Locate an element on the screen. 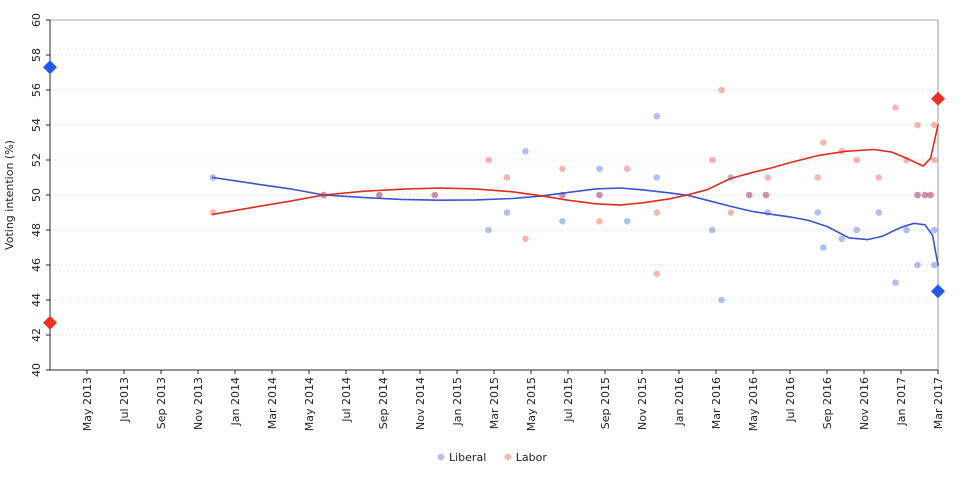 The width and height of the screenshot is (960, 484). y-tick-label: 44 is located at coordinates (36, 300).